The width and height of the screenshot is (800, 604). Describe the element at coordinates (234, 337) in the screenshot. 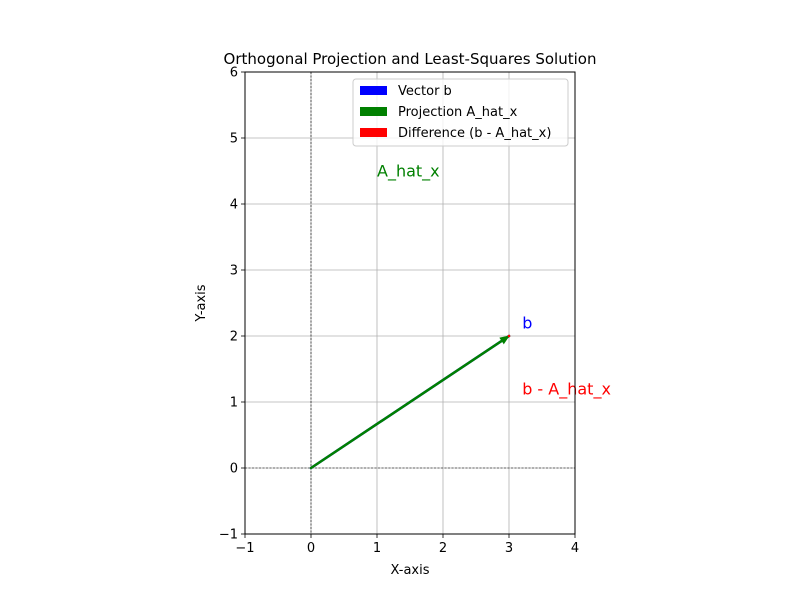

I see `y-tick-label: 2` at that location.